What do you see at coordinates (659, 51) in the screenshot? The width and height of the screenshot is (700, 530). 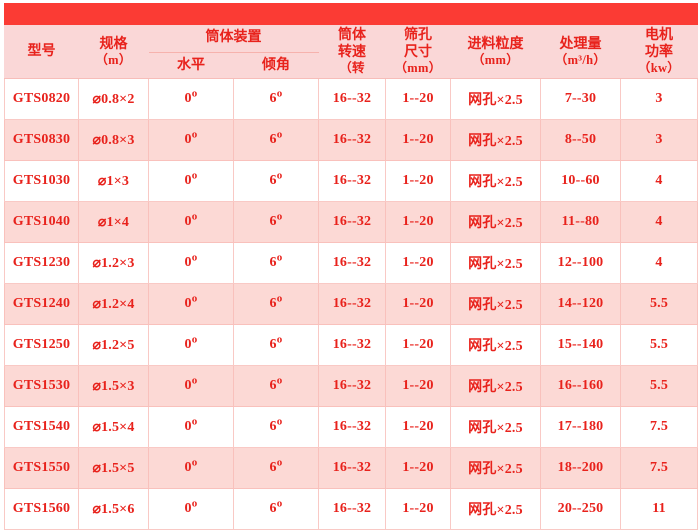 I see `header-power: 电机 功率 （kw）` at bounding box center [659, 51].